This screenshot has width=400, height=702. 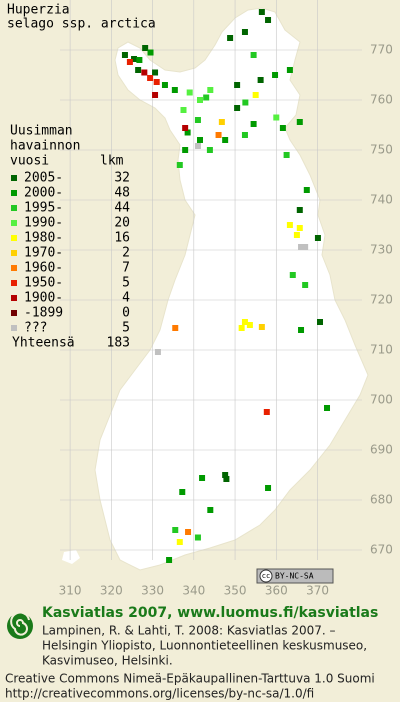 What do you see at coordinates (70, 591) in the screenshot?
I see `x-tick-label: 310` at bounding box center [70, 591].